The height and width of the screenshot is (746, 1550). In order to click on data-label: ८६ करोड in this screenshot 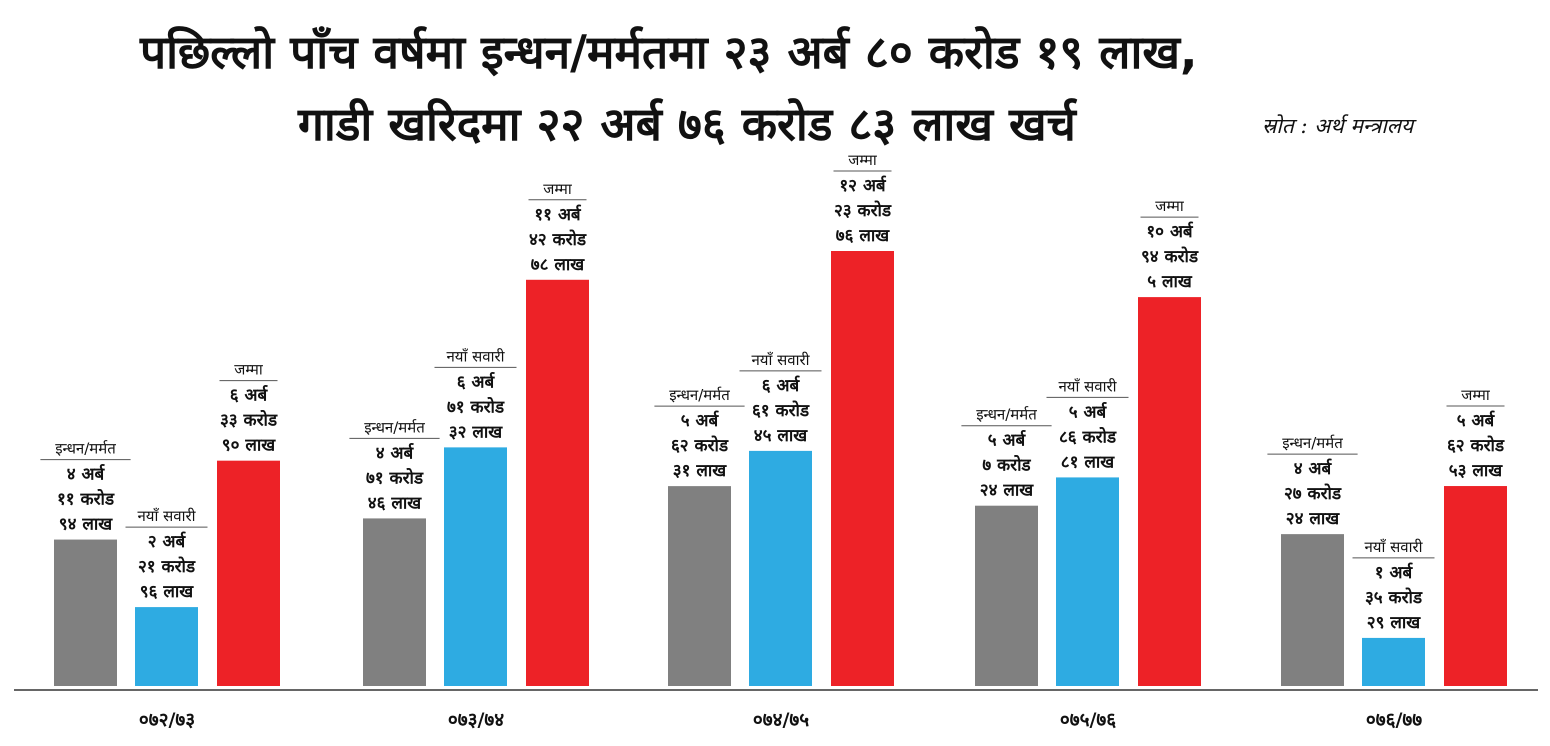, I will do `click(1088, 436)`.